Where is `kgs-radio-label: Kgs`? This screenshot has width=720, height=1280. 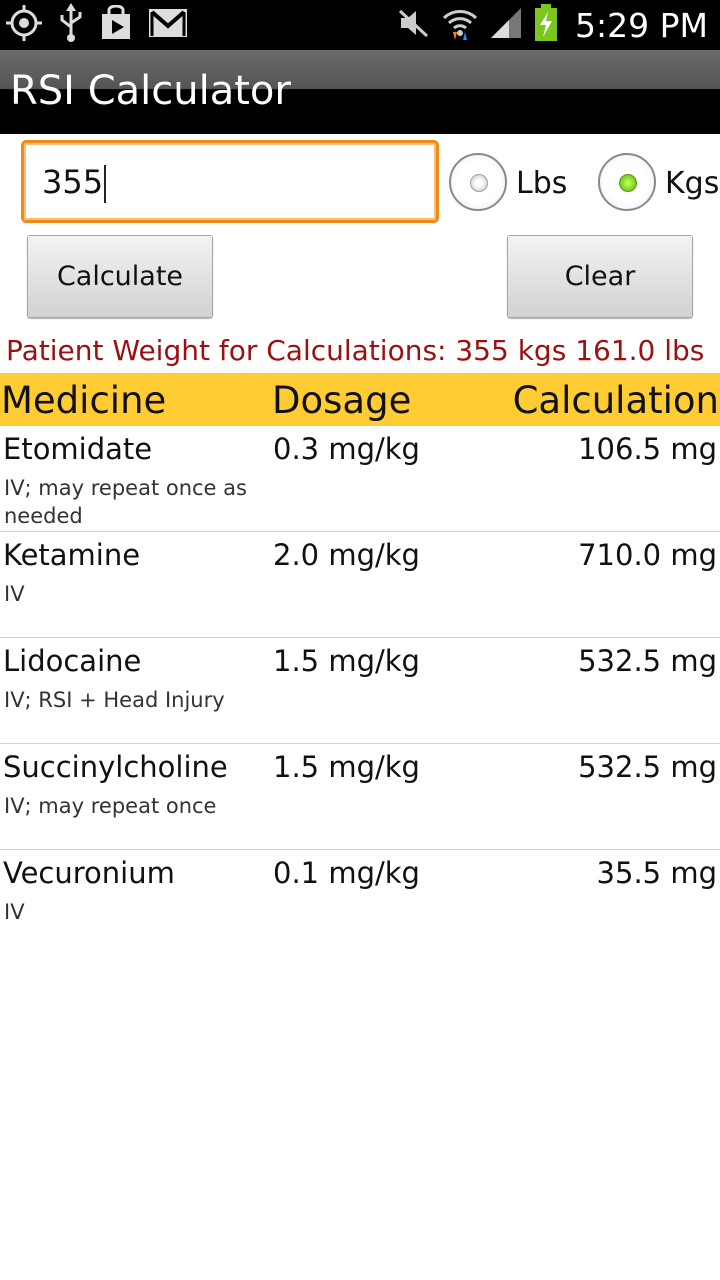 kgs-radio-label: Kgs is located at coordinates (692, 183).